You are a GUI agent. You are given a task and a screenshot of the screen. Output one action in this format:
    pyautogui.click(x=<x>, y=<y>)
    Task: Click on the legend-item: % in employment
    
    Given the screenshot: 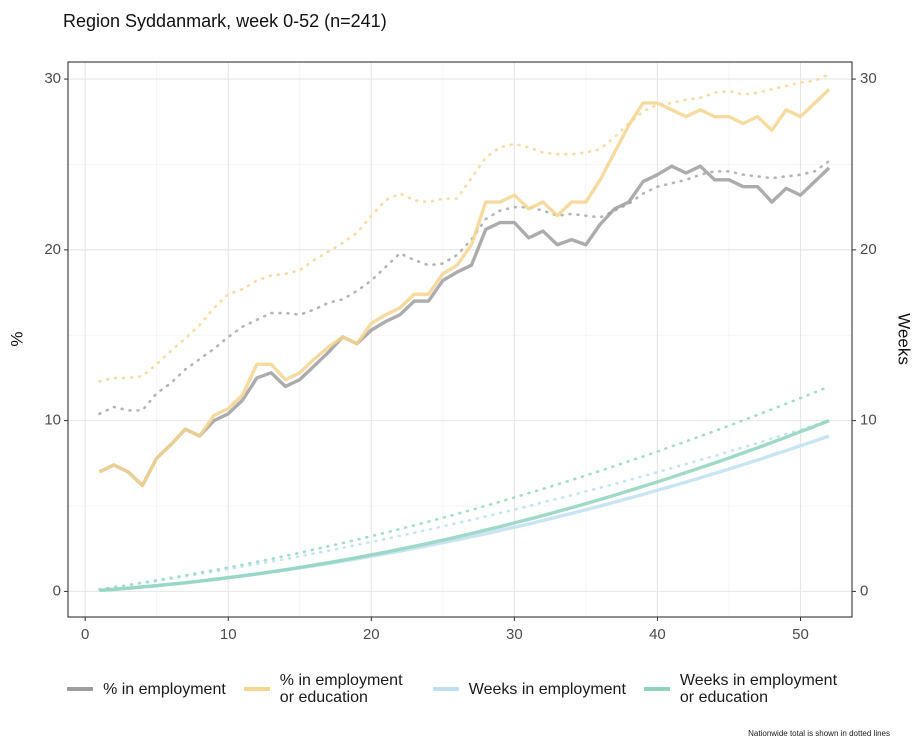 What is the action you would take?
    pyautogui.click(x=144, y=689)
    